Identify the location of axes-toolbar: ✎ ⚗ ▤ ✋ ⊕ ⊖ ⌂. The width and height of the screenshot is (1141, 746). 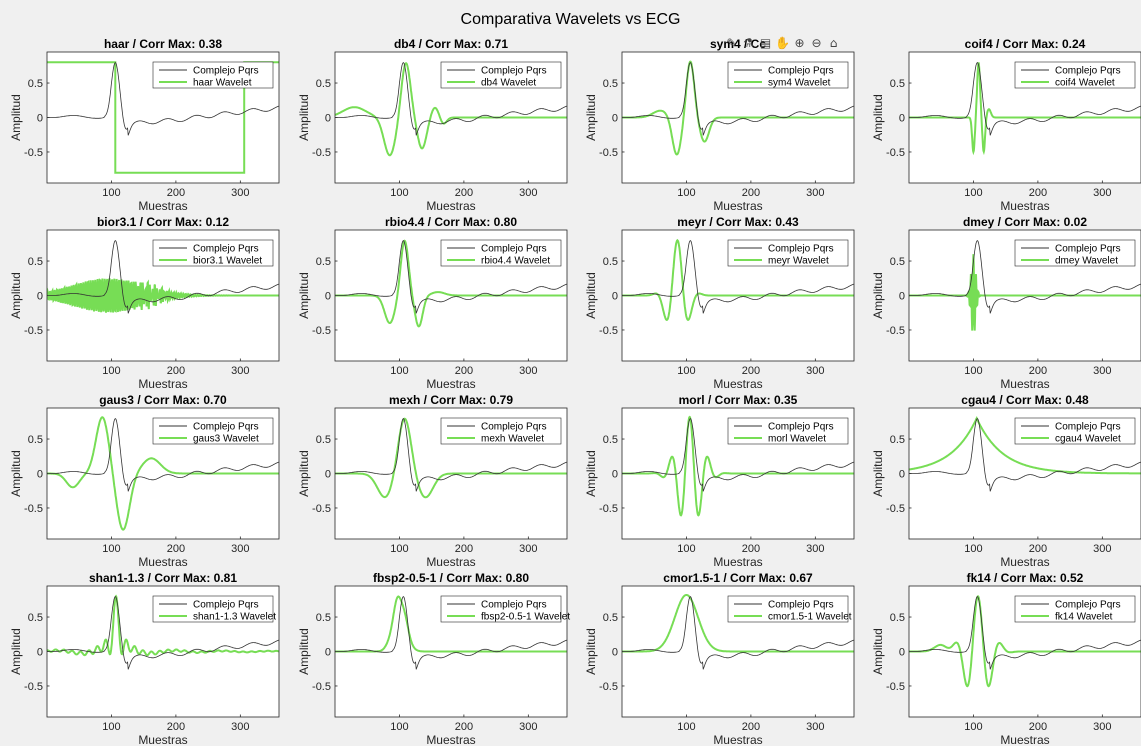
(782, 44).